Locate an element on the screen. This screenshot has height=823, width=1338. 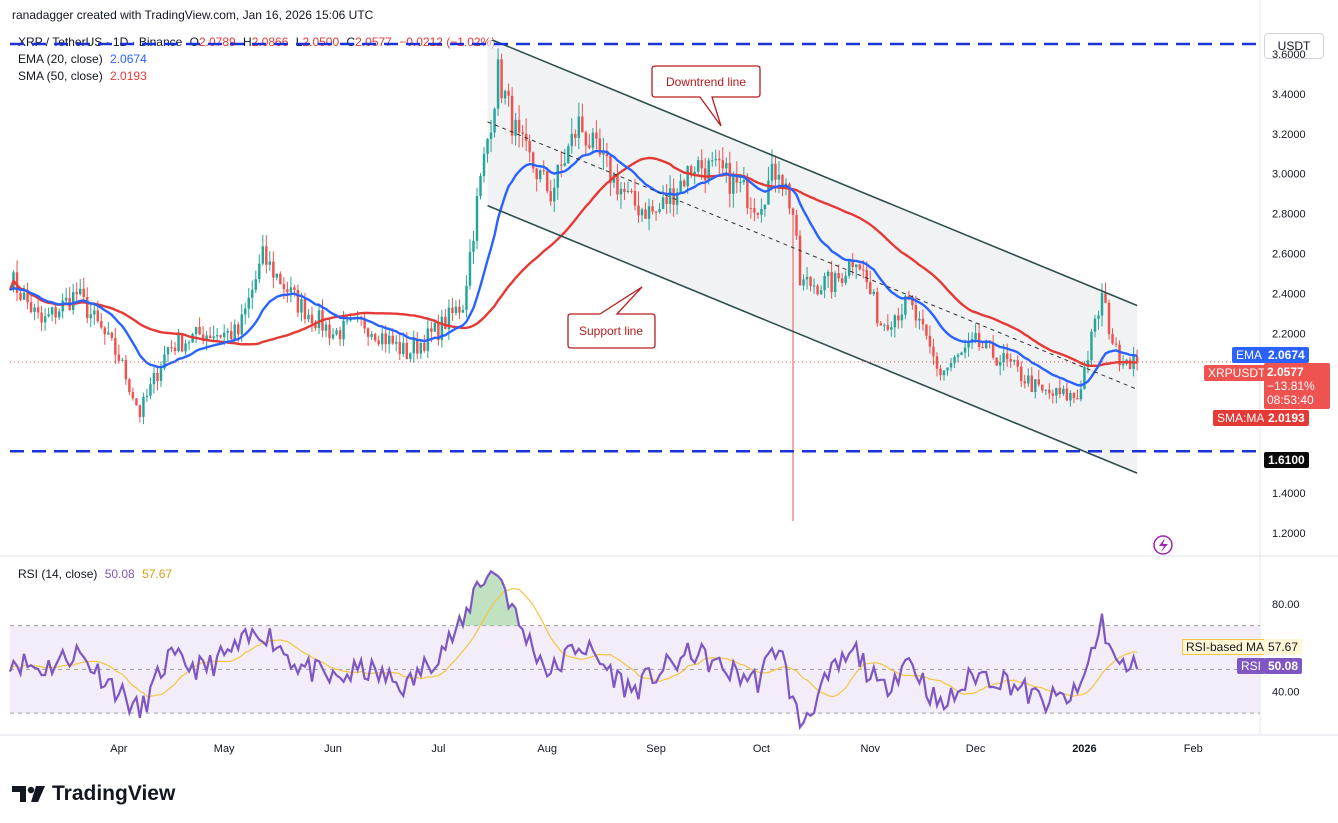
ema-legend: EMA (20, close) 2.0674 is located at coordinates (82, 59).